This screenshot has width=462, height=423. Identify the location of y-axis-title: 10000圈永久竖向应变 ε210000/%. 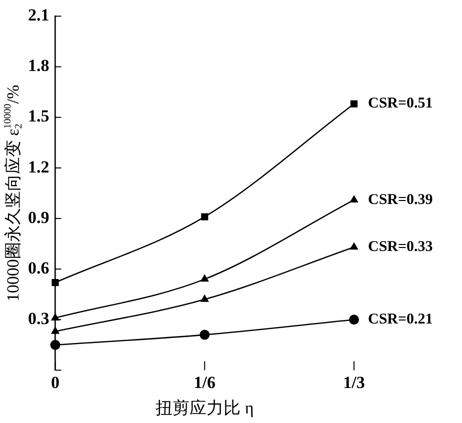
(13, 193).